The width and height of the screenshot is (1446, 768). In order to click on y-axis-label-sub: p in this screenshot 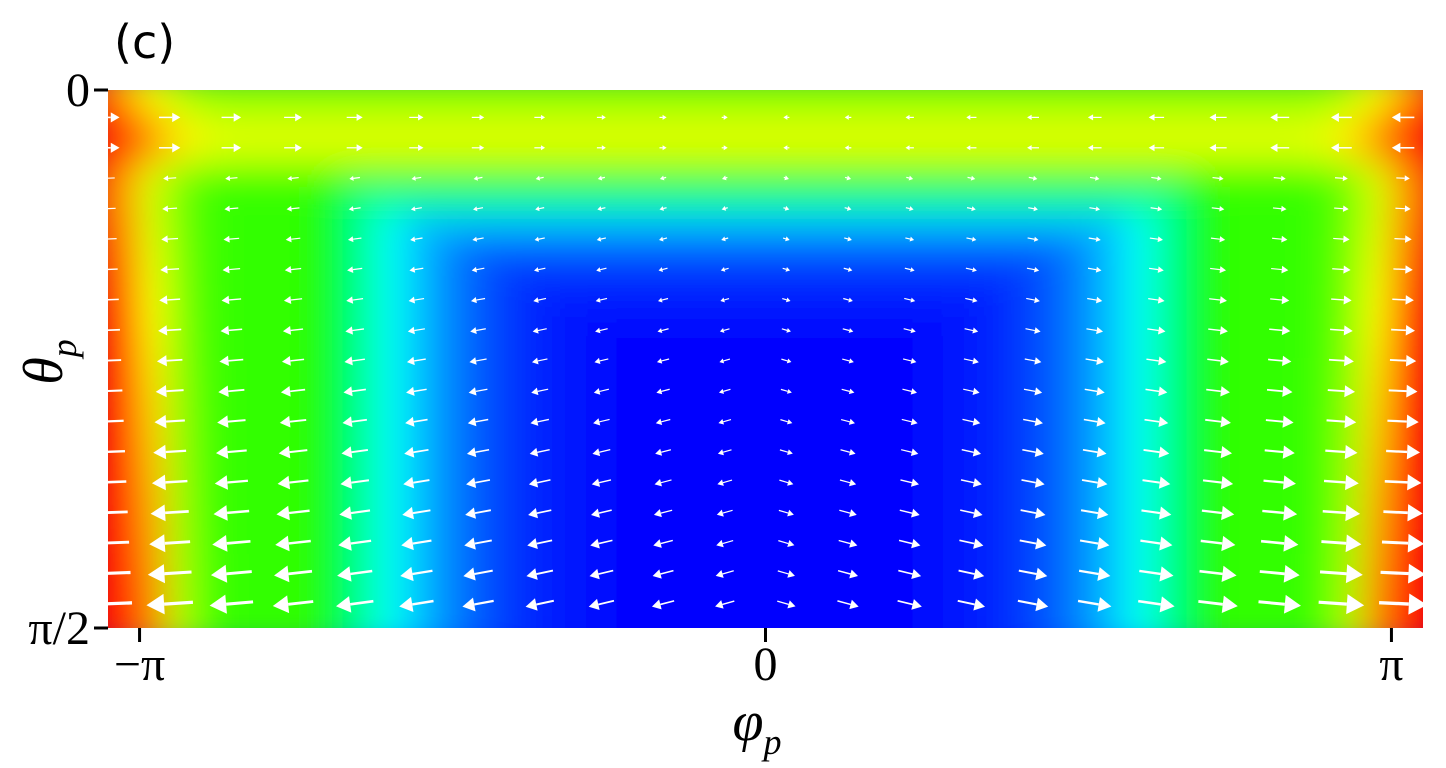, I will do `click(64, 349)`.